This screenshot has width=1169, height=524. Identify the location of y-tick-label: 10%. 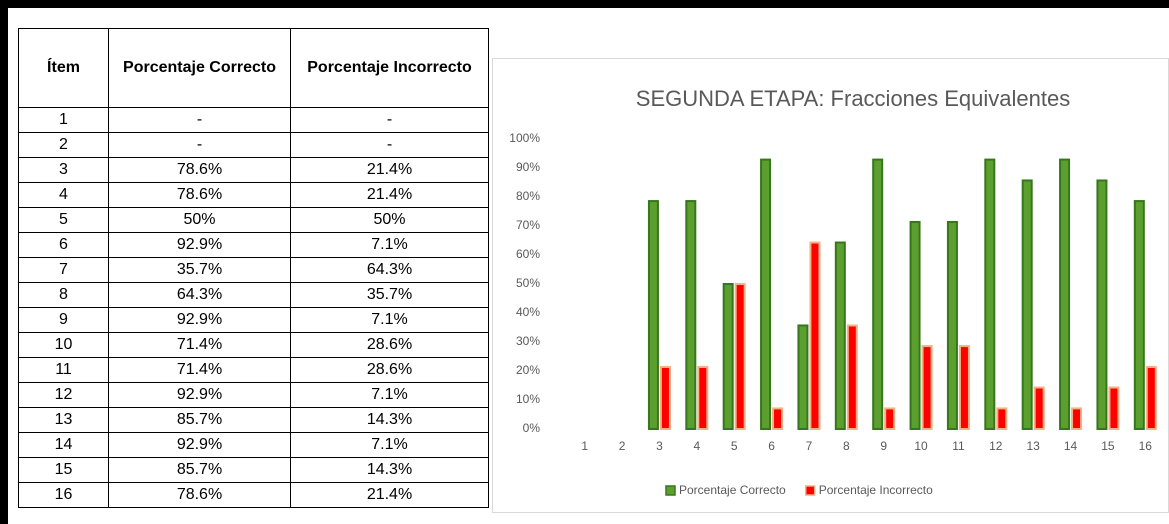
(528, 399).